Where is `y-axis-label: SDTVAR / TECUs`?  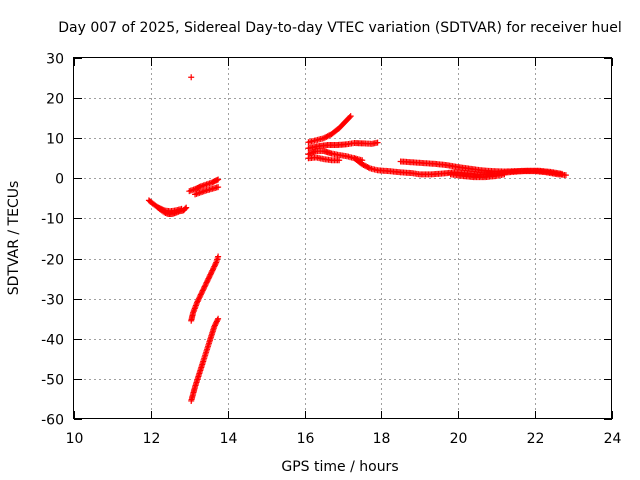
y-axis-label: SDTVAR / TECUs is located at coordinates (14, 238).